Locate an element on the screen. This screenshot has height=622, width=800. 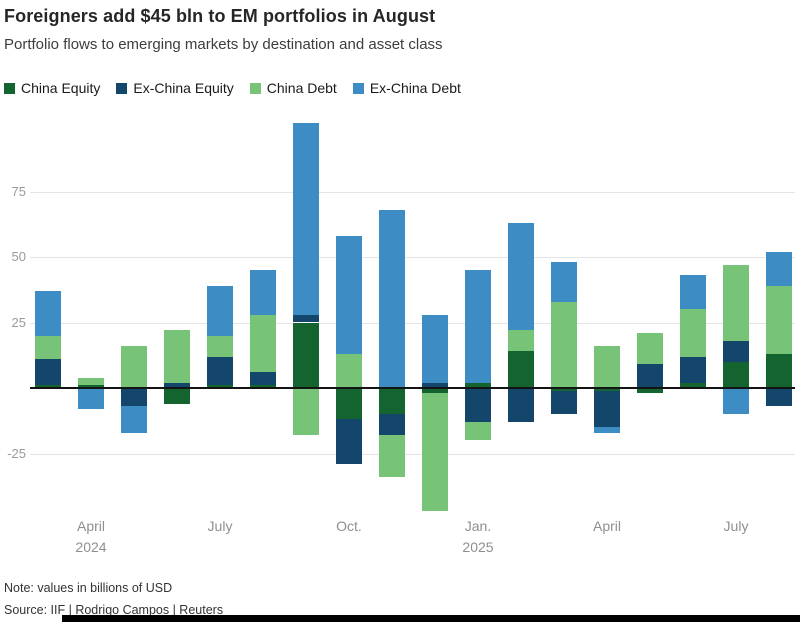
bar-segment-jan-2025-china-debt is located at coordinates (478, 431).